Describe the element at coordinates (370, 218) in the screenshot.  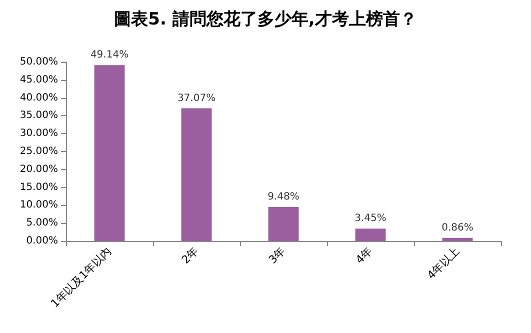
I see `data-label: 3.45%` at that location.